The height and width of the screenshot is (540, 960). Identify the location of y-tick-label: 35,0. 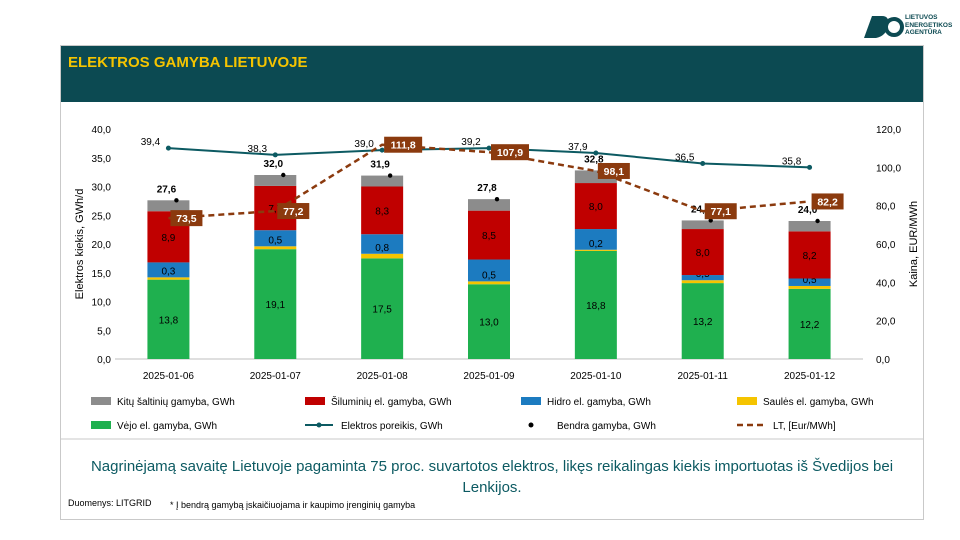
(102, 159).